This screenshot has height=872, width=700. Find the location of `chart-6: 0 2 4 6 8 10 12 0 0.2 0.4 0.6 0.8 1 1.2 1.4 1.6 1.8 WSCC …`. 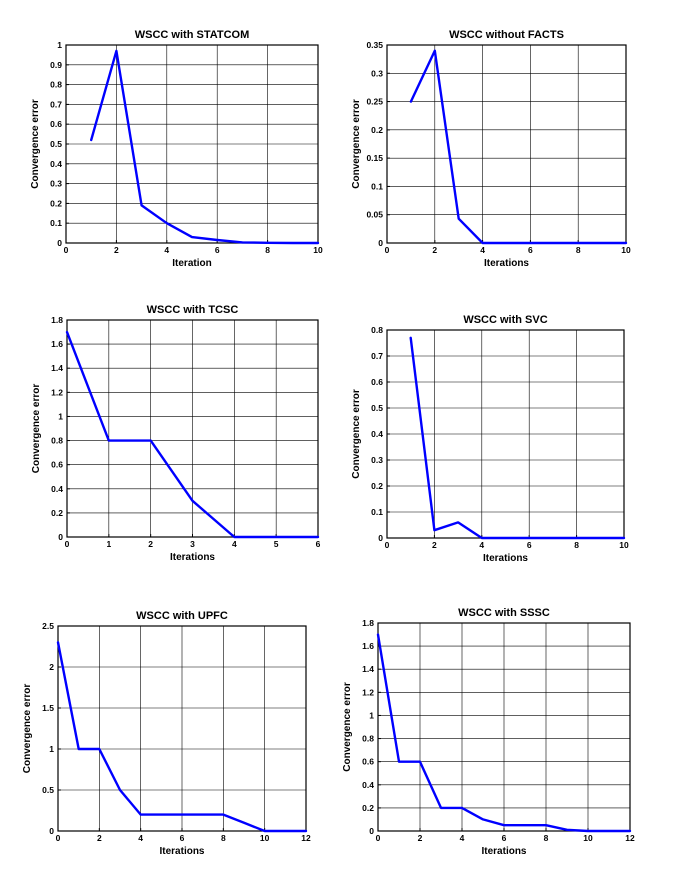

chart-6: 0 2 4 6 8 10 12 0 0.2 0.4 0.6 0.8 1 1.2 1.4 1.6 1.8 WSCC … is located at coordinates (488, 732).